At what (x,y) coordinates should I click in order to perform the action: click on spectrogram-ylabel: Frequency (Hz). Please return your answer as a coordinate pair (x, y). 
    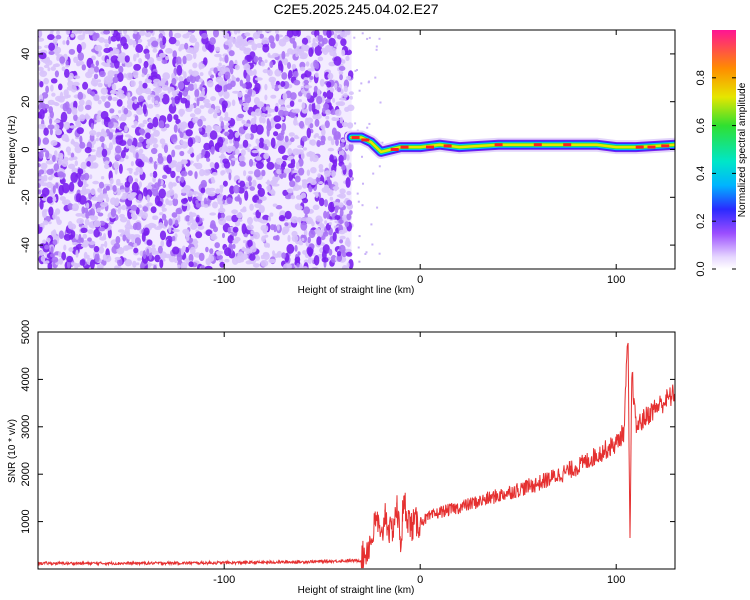
    Looking at the image, I should click on (12, 150).